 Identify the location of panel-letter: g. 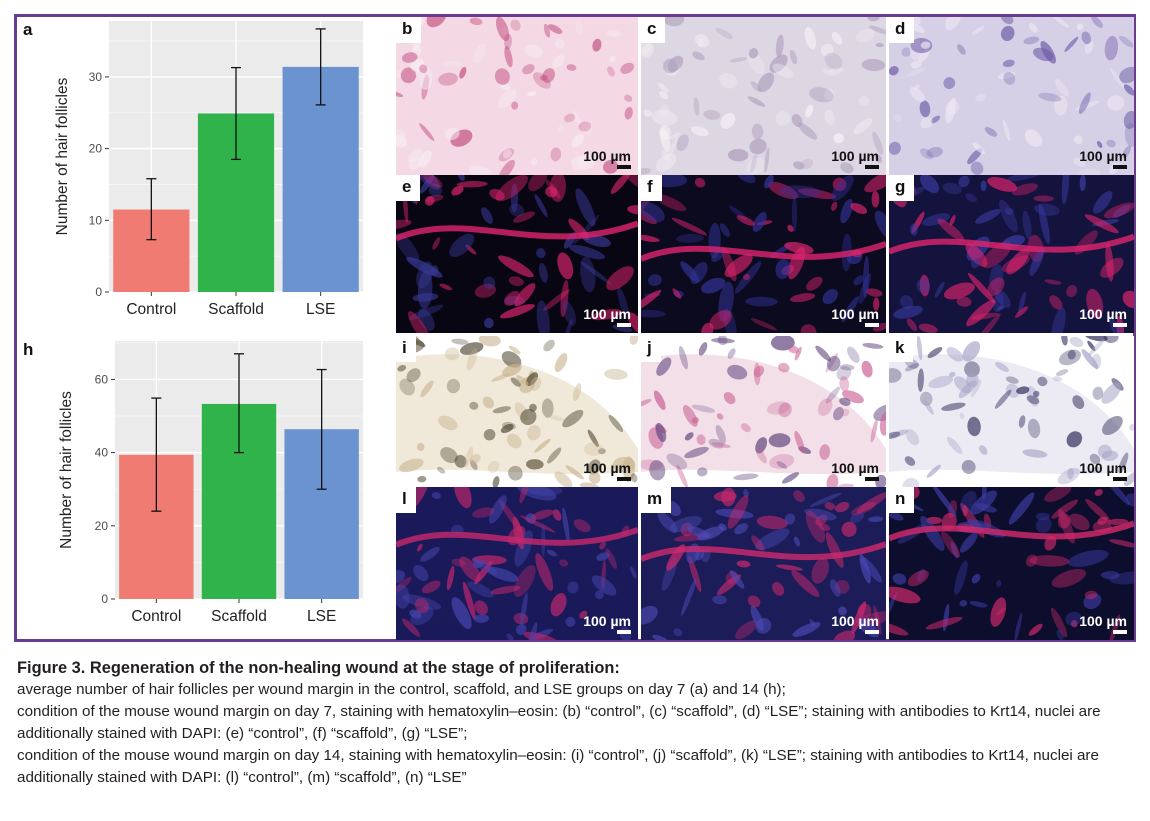
(902, 188).